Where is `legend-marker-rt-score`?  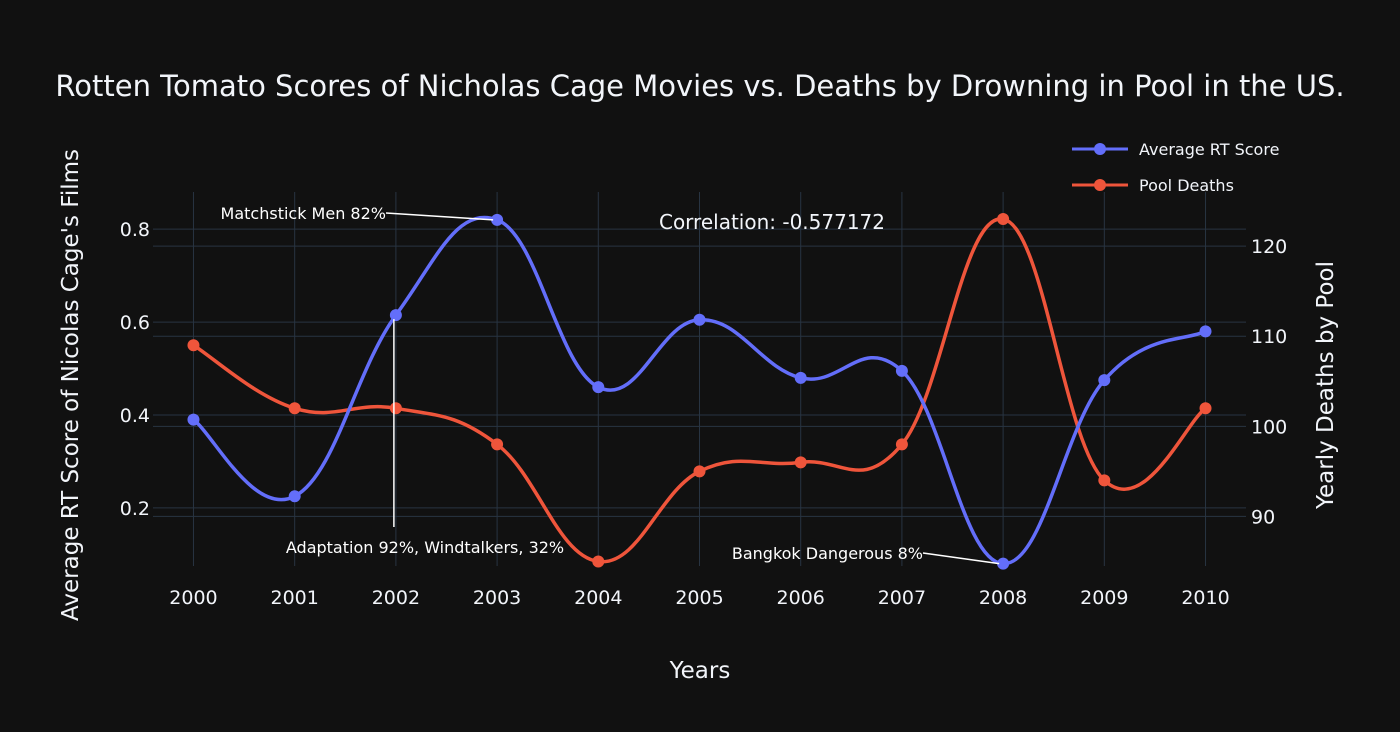 legend-marker-rt-score is located at coordinates (1100, 149).